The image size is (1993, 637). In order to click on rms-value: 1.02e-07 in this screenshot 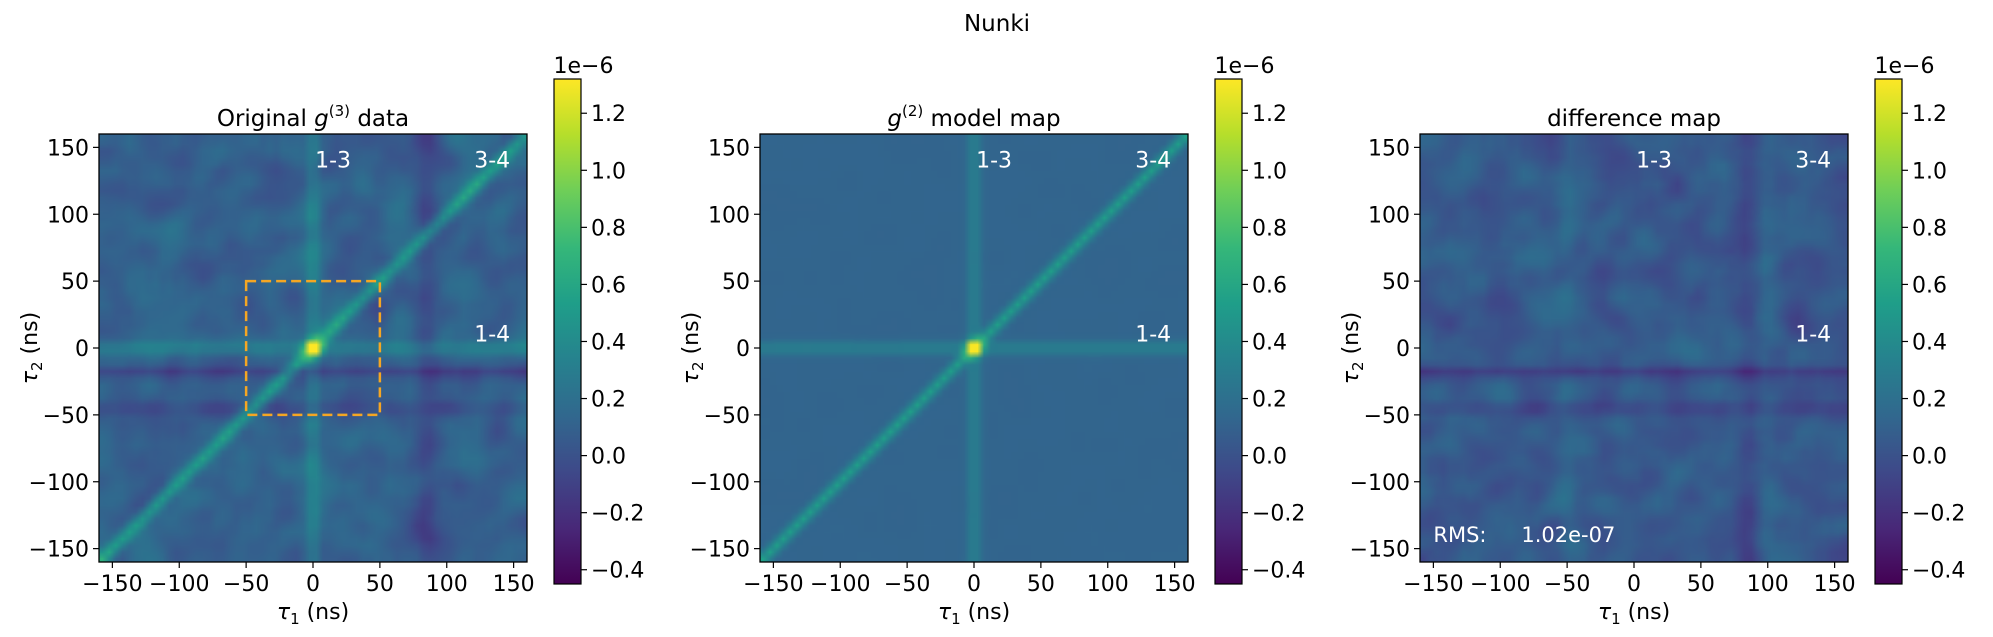, I will do `click(1568, 535)`.